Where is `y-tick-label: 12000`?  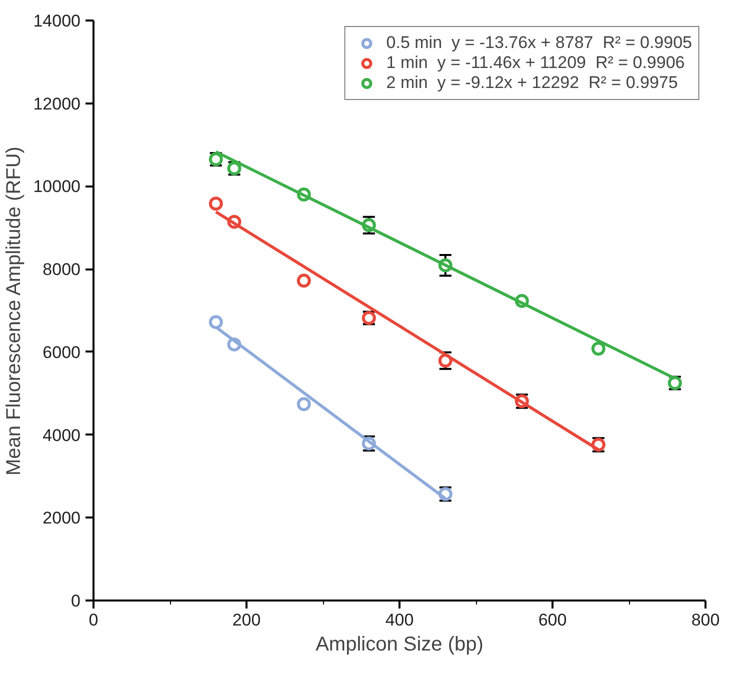
y-tick-label: 12000 is located at coordinates (57, 104).